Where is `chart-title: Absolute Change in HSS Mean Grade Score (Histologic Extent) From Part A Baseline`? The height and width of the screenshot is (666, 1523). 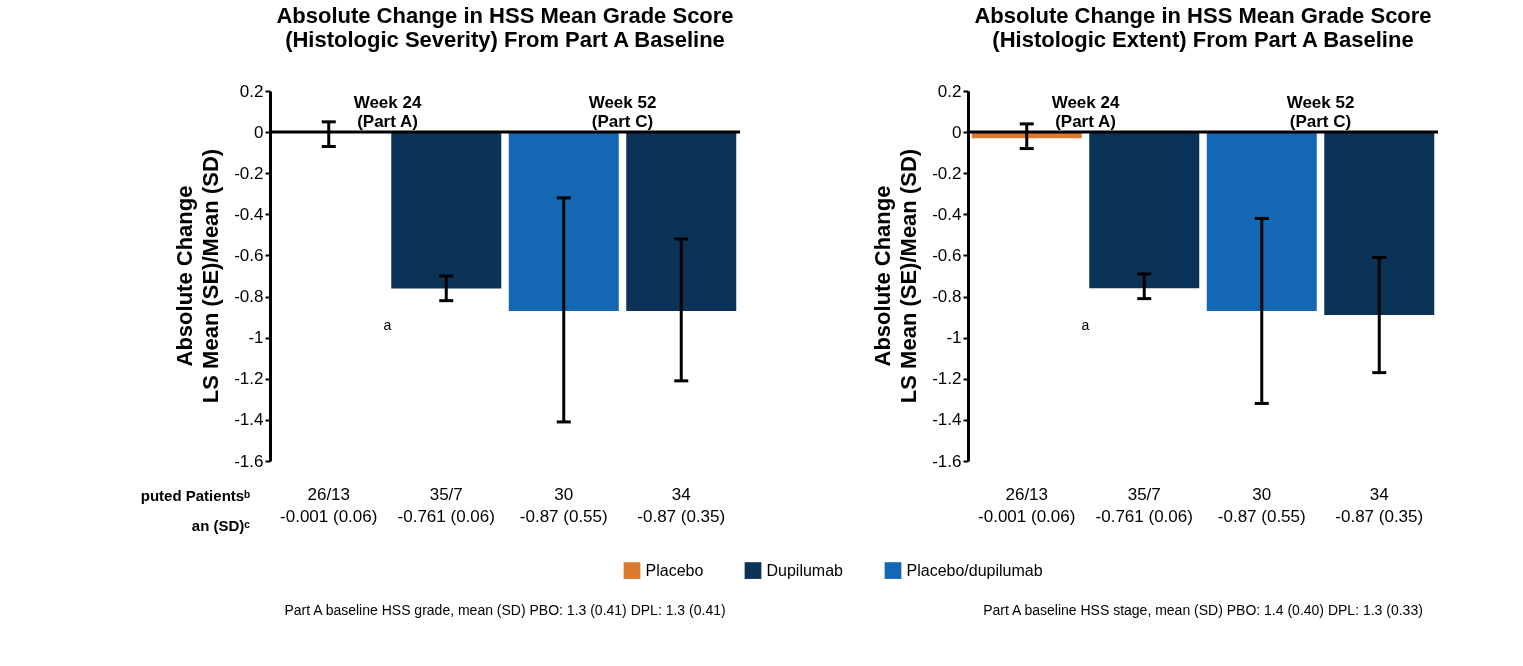 chart-title: Absolute Change in HSS Mean Grade Score (Histologic Extent) From Part A Baseline is located at coordinates (1203, 27).